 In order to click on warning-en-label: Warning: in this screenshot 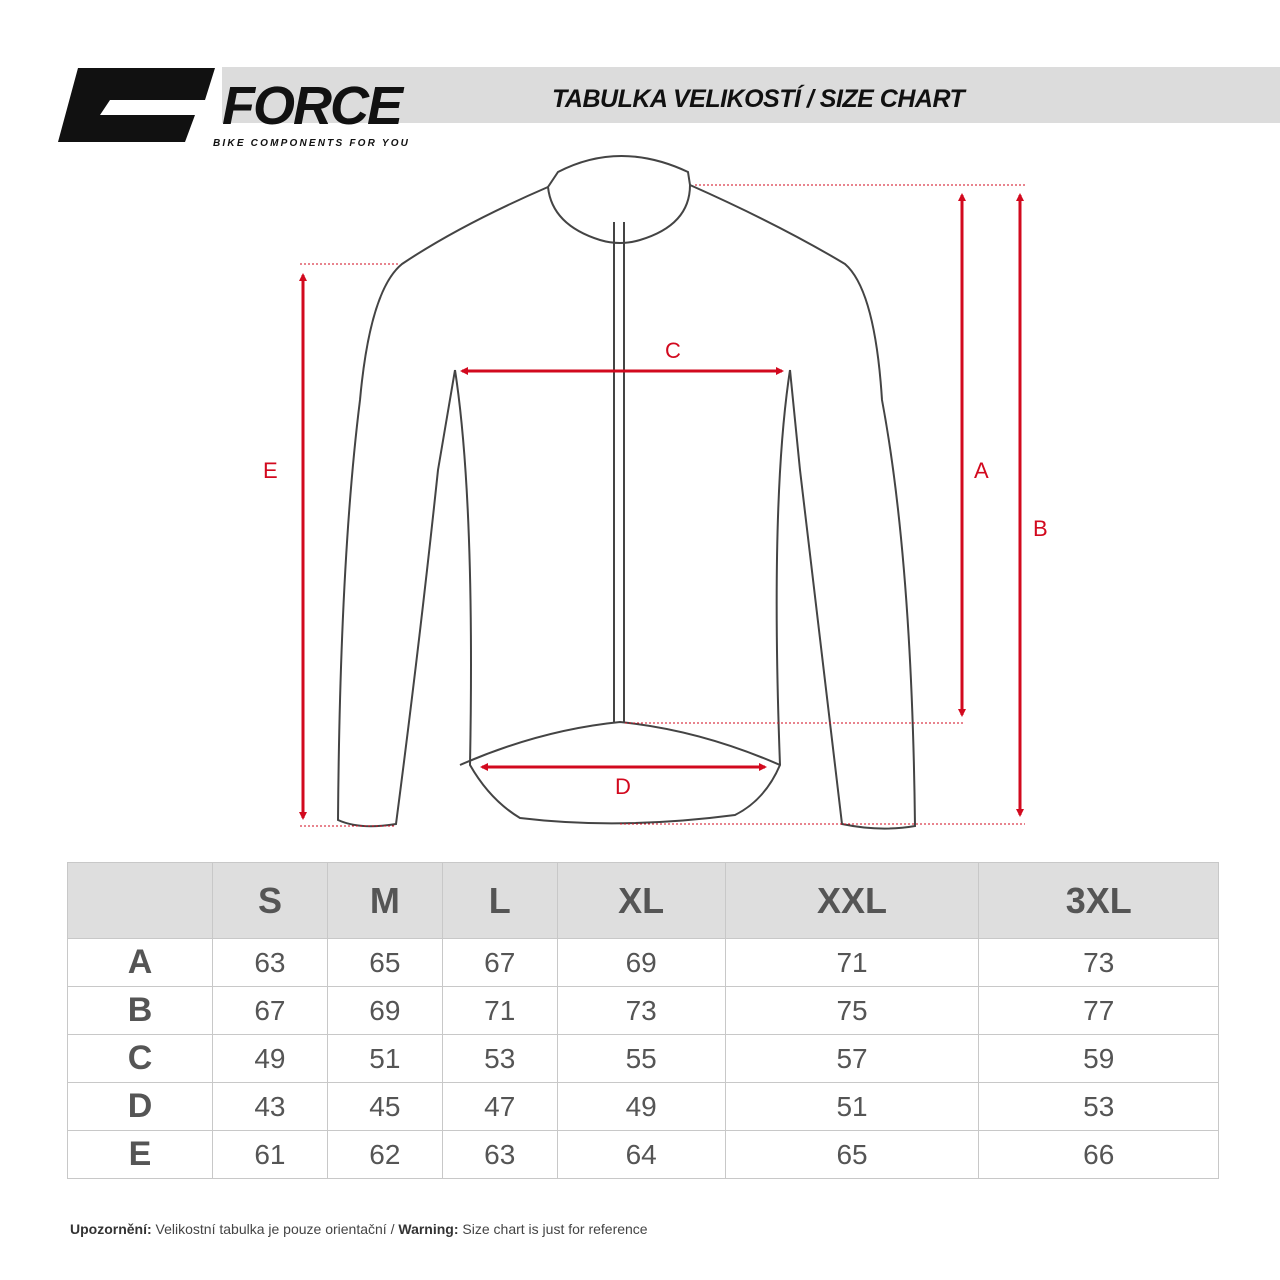, I will do `click(428, 1229)`.